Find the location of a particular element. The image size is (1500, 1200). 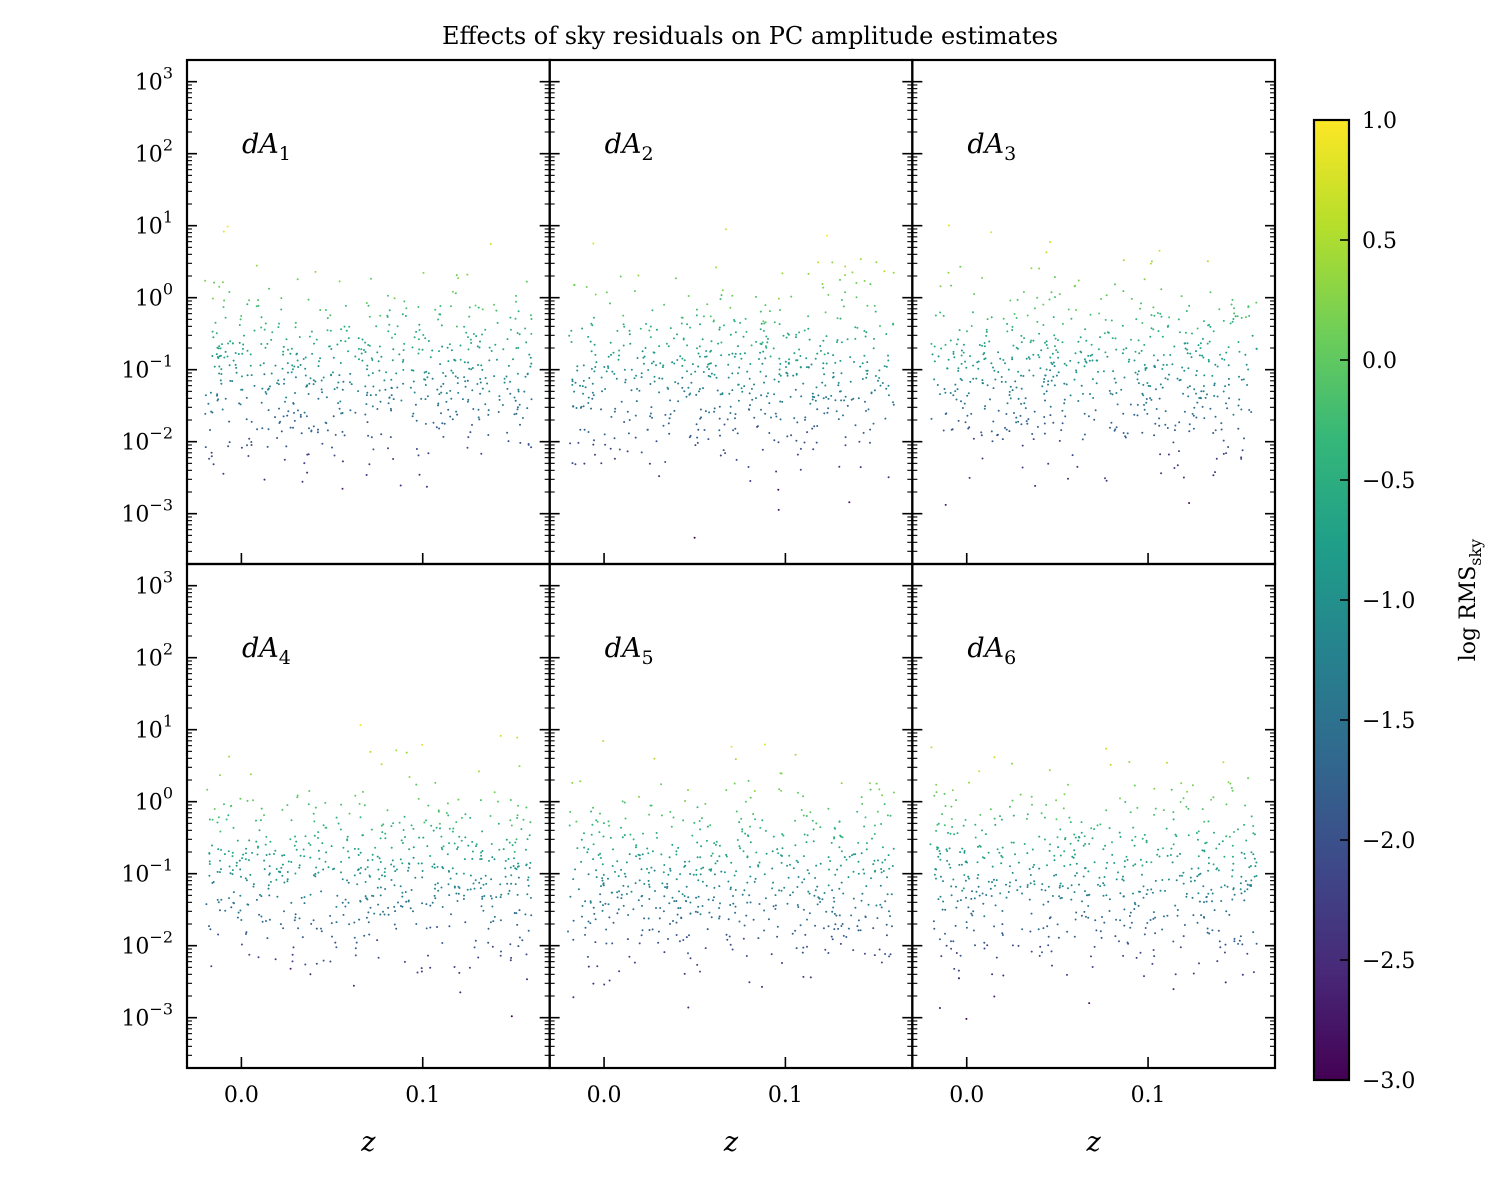

colorbar-tick-label: −2.0 is located at coordinates (1388, 841).